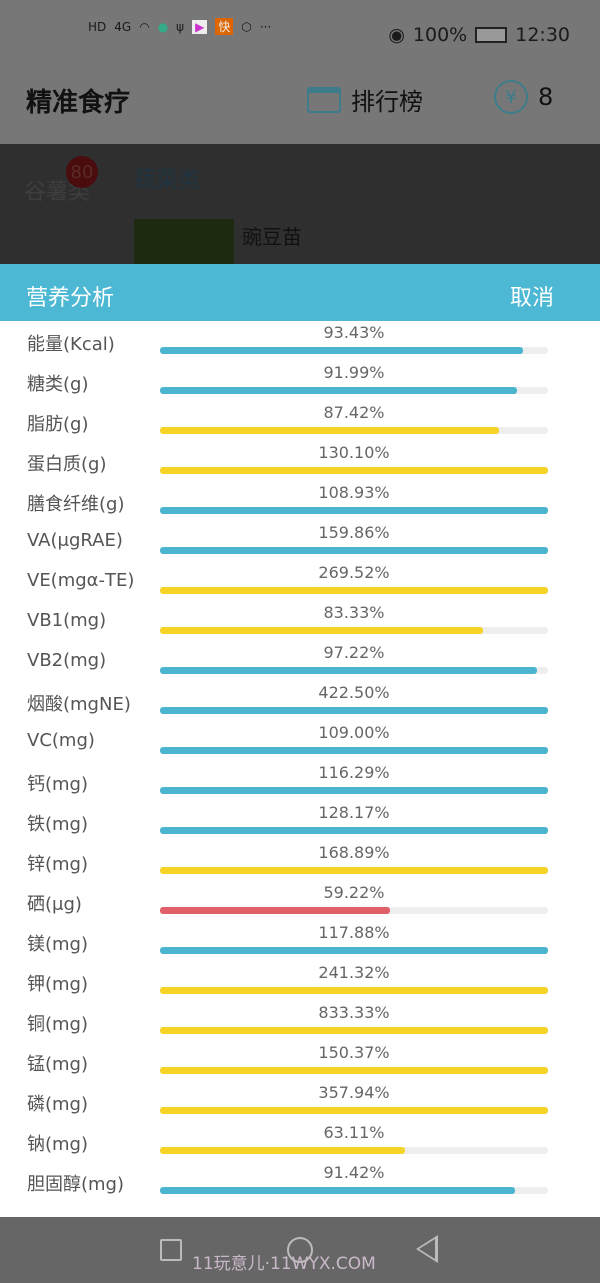  I want to click on video-icon: ▶, so click(200, 26).